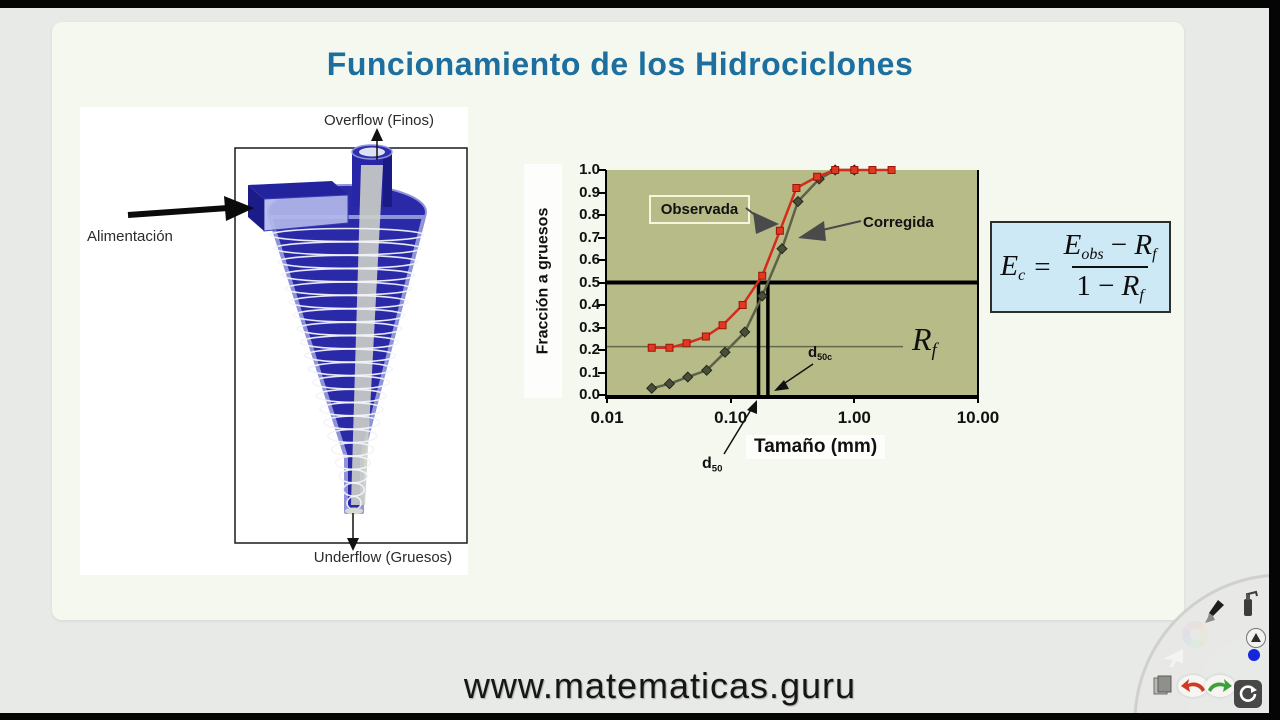  I want to click on y-tick: 0.4, so click(589, 304).